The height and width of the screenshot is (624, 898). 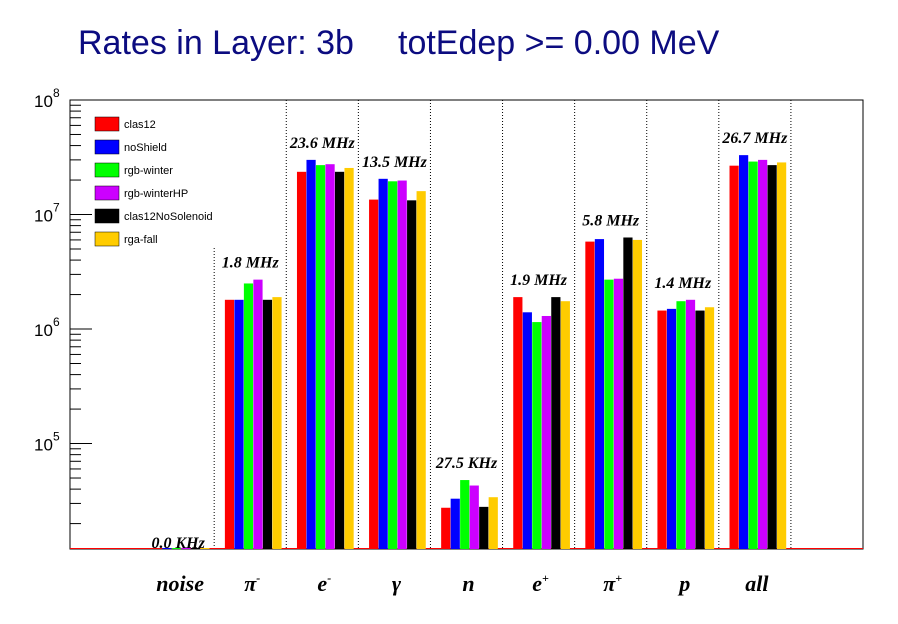 What do you see at coordinates (145, 148) in the screenshot?
I see `legend-label: noShield` at bounding box center [145, 148].